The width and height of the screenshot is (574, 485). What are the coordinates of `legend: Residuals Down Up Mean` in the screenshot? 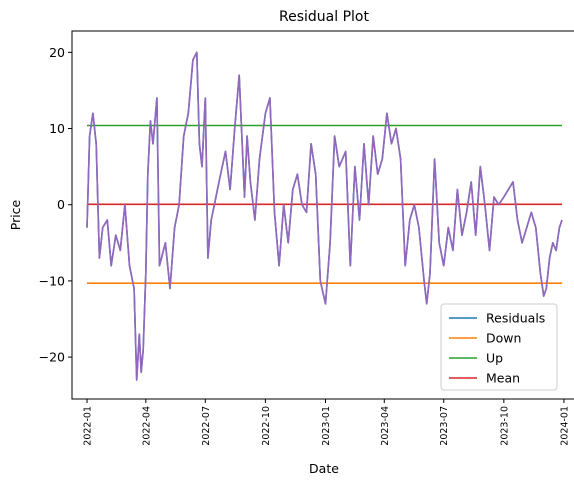 It's located at (499, 347).